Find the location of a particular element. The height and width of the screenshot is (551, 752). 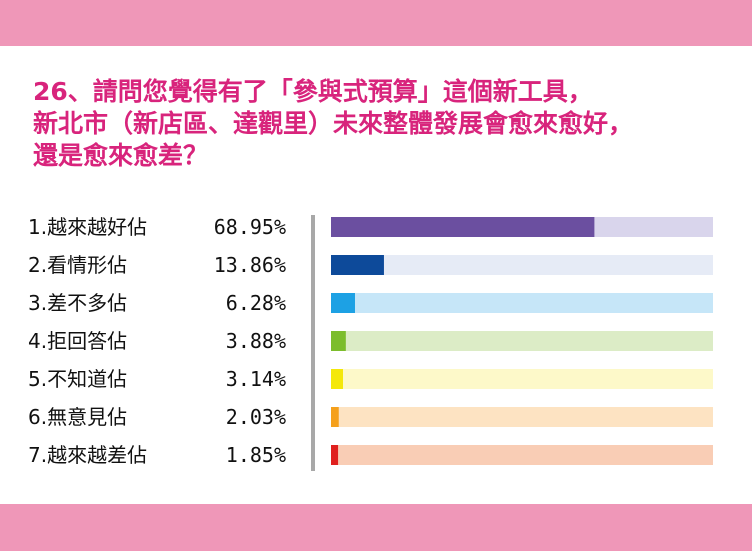

category-label: 2.看情形佔 is located at coordinates (78, 265).